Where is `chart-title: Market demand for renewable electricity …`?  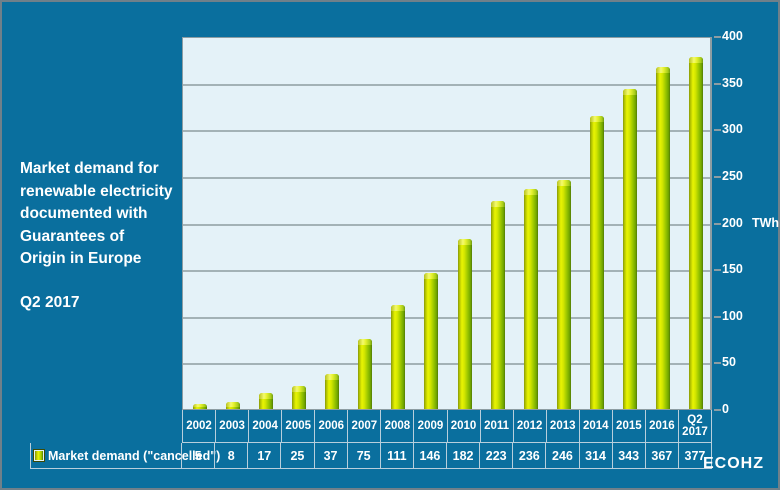
chart-title: Market demand for renewable electricity … is located at coordinates (96, 213).